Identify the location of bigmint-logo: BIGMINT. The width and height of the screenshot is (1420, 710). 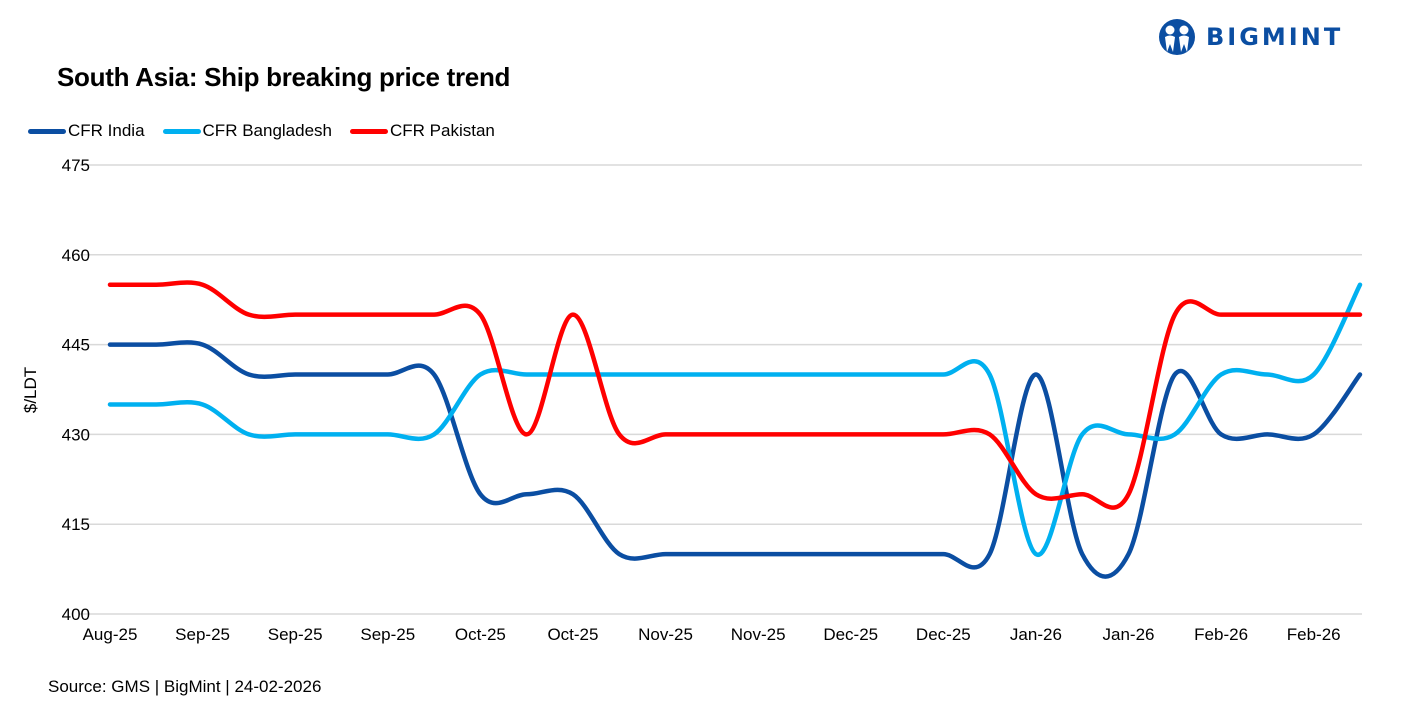
(1250, 37).